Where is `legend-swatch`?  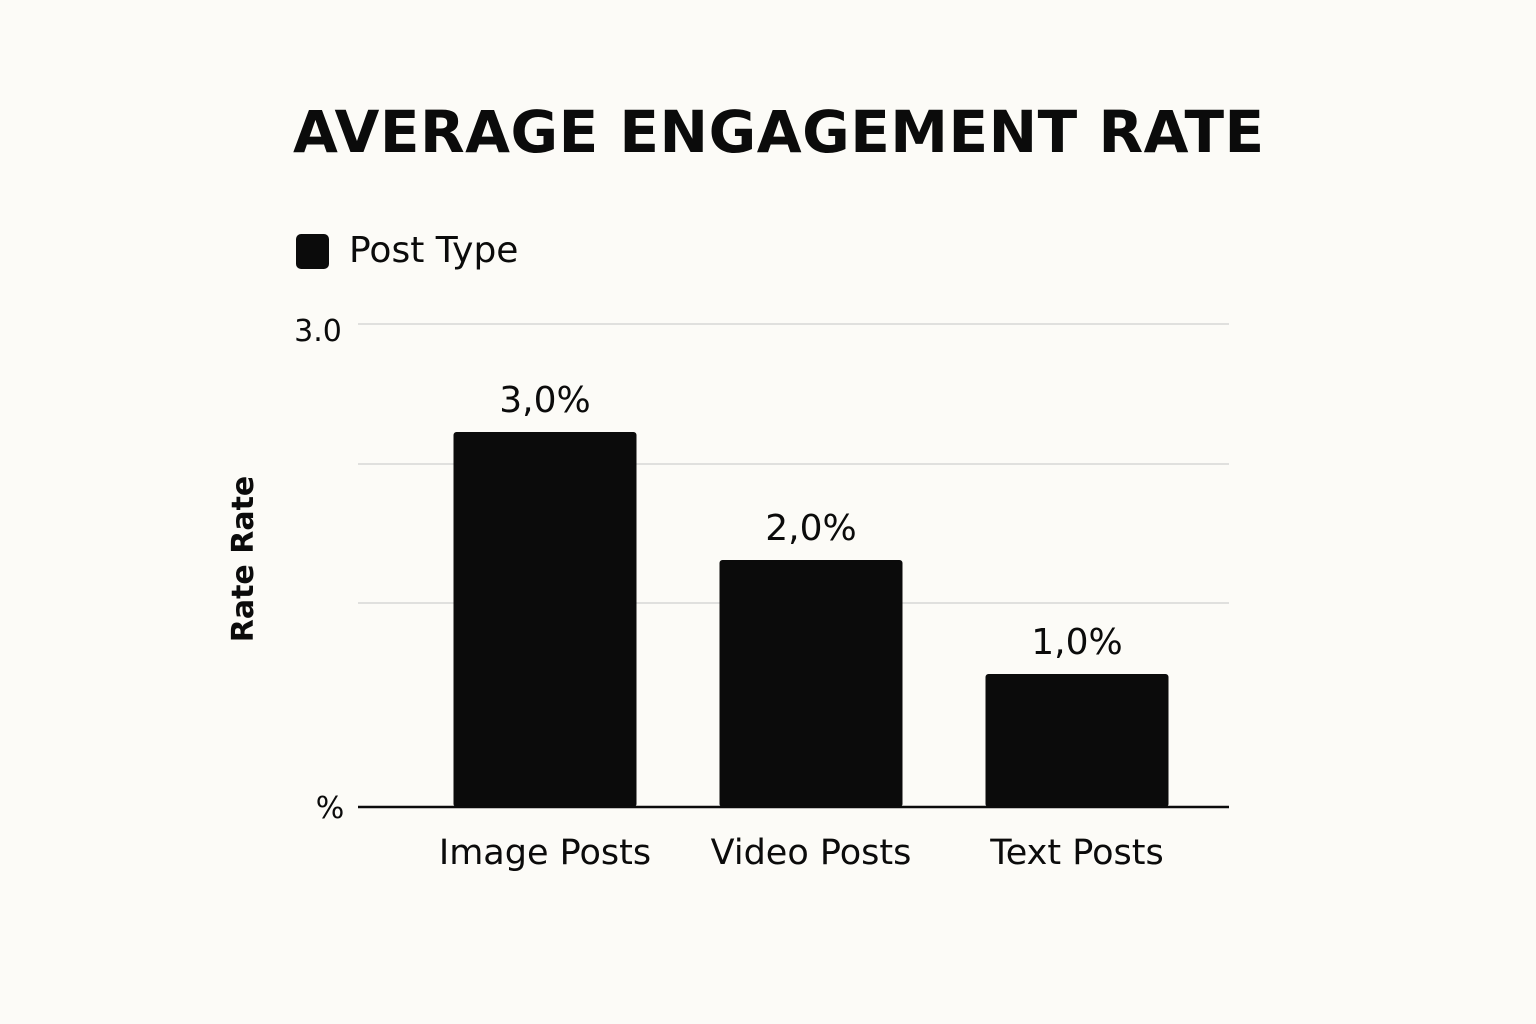 legend-swatch is located at coordinates (312, 251).